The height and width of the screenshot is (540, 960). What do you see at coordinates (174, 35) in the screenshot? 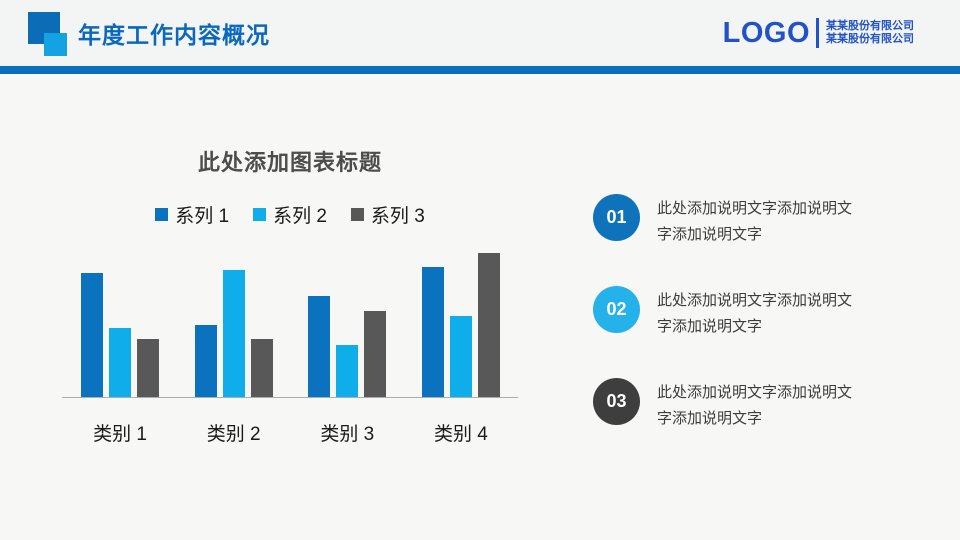
I see `slide-title: 年度工作内容概况` at bounding box center [174, 35].